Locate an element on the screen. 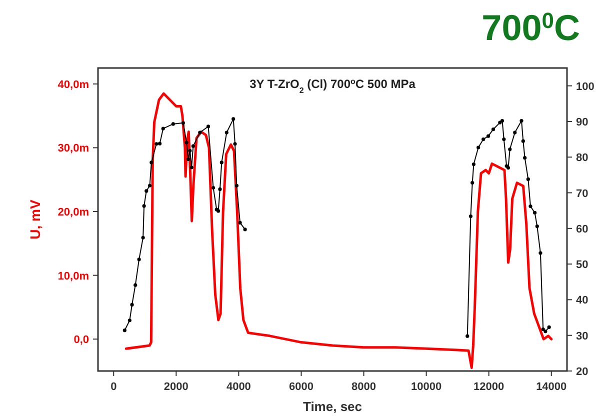 The width and height of the screenshot is (602, 420). x-axis-title: Time, sec is located at coordinates (332, 406).